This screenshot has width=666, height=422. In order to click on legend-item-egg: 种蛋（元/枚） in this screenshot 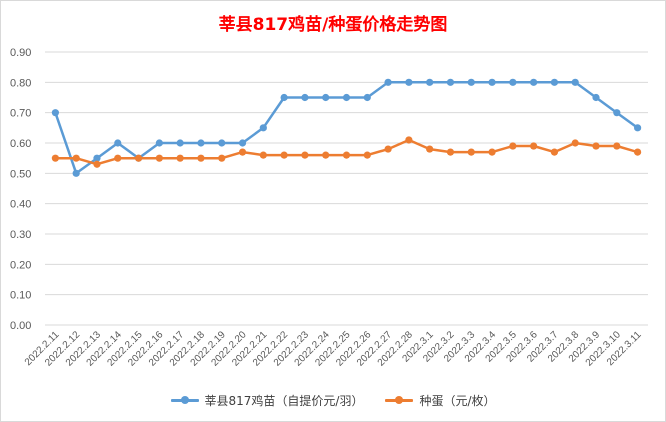, I will do `click(440, 400)`.